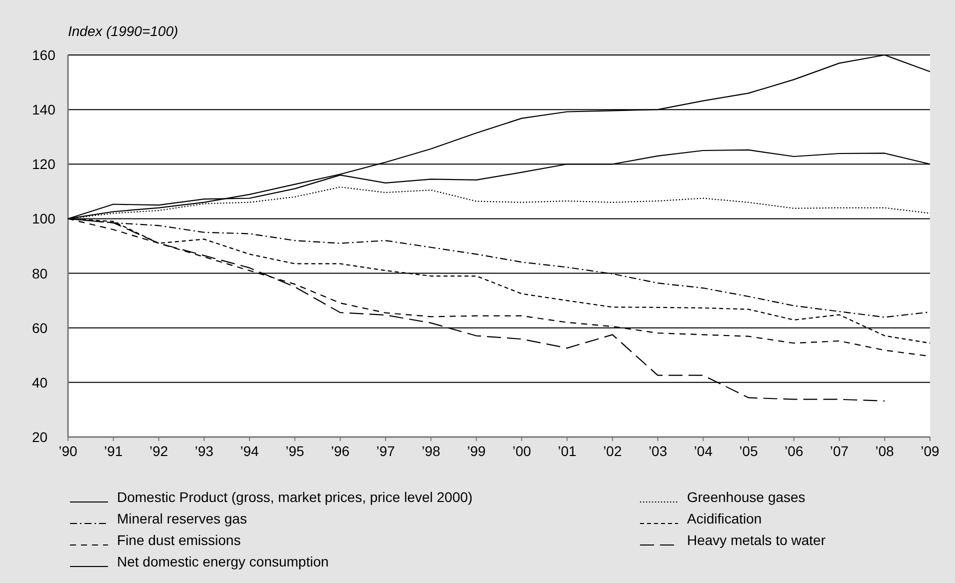  What do you see at coordinates (431, 451) in the screenshot?
I see `x-tick-label: ’98` at bounding box center [431, 451].